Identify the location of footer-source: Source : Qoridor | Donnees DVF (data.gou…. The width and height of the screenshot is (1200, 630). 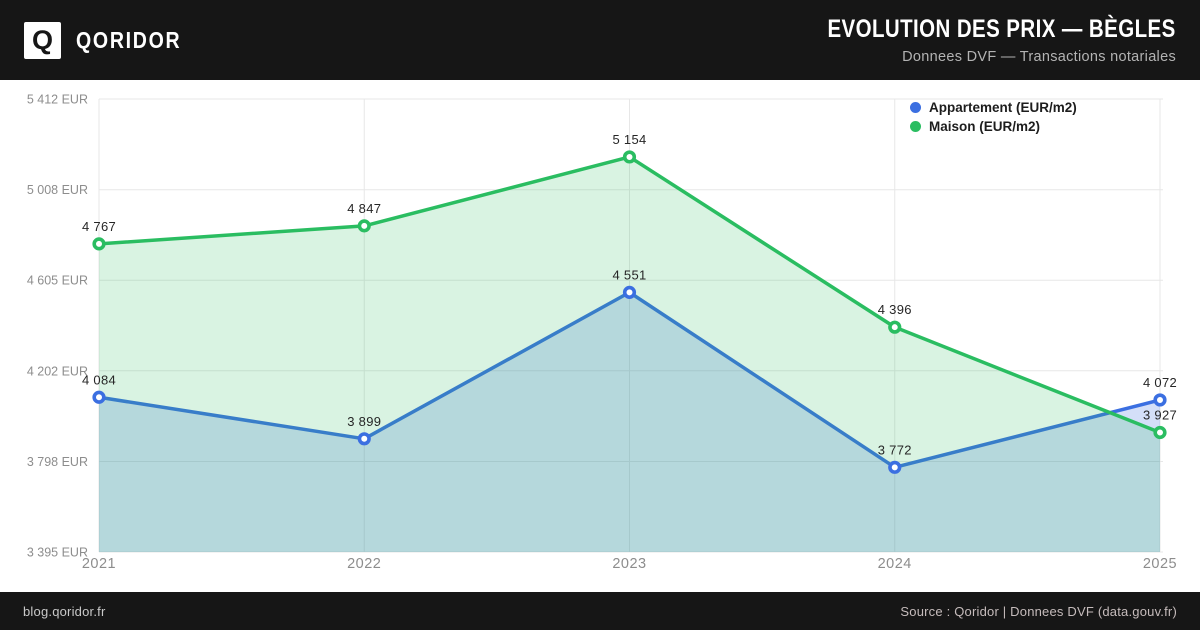
(1038, 611).